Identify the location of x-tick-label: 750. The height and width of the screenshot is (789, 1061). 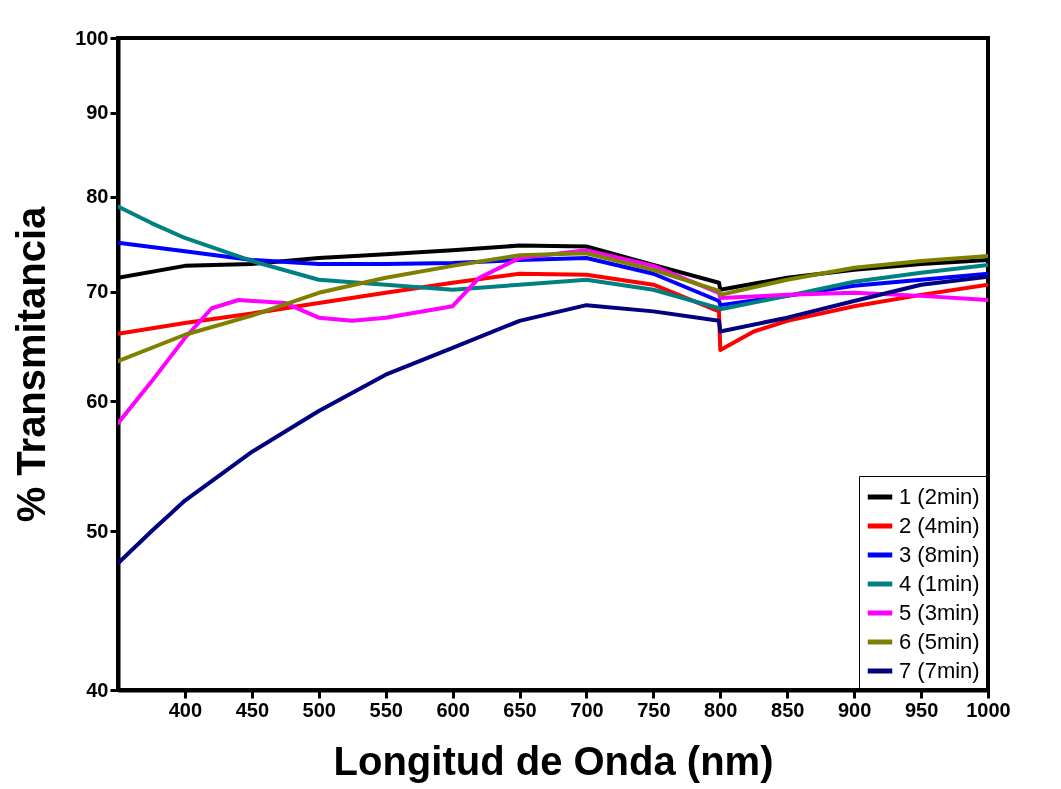
(654, 709).